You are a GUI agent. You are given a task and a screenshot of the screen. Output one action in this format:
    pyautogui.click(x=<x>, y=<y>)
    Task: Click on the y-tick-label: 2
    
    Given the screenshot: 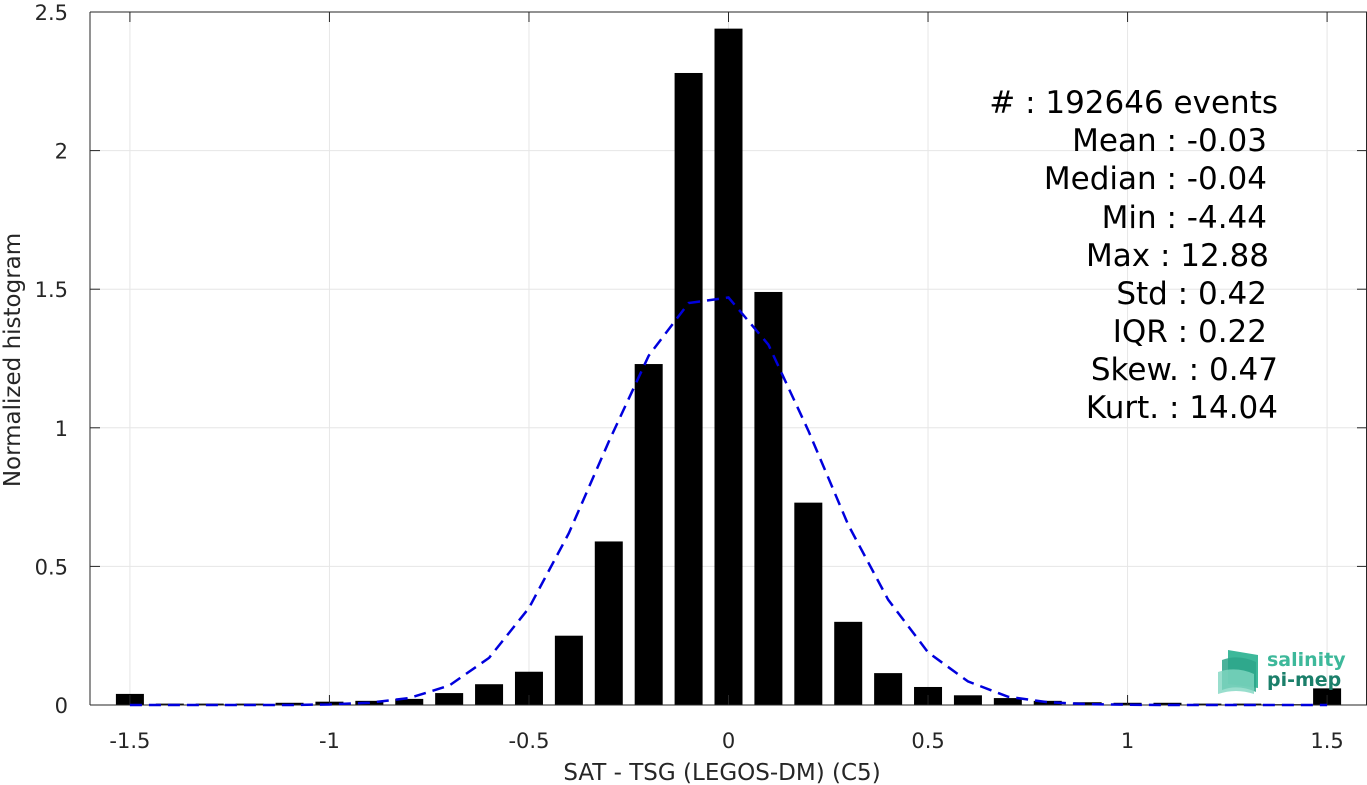 What is the action you would take?
    pyautogui.click(x=61, y=152)
    